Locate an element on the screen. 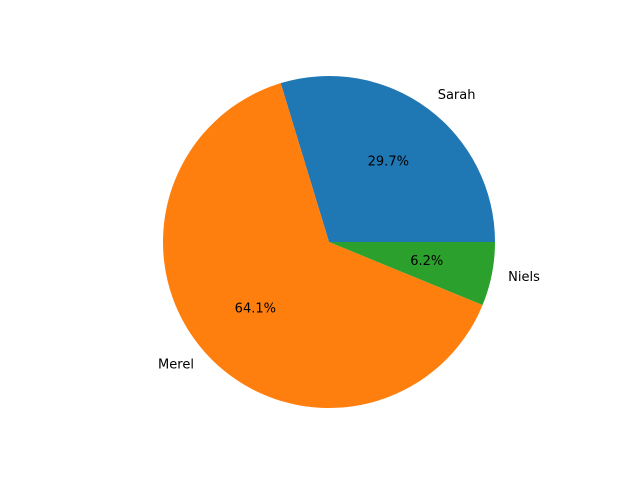 This screenshot has height=480, width=640. percent-label-sarah: 29.7% is located at coordinates (388, 161).